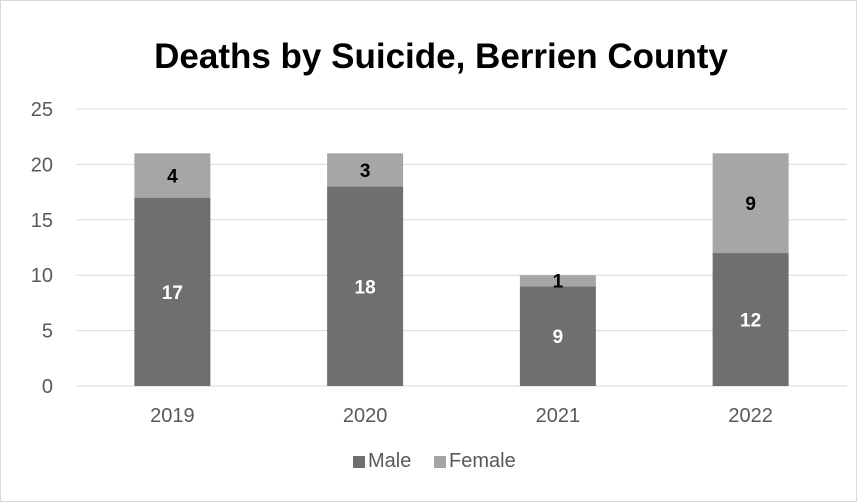  Describe the element at coordinates (42, 165) in the screenshot. I see `y-tick-label-20: 20` at that location.